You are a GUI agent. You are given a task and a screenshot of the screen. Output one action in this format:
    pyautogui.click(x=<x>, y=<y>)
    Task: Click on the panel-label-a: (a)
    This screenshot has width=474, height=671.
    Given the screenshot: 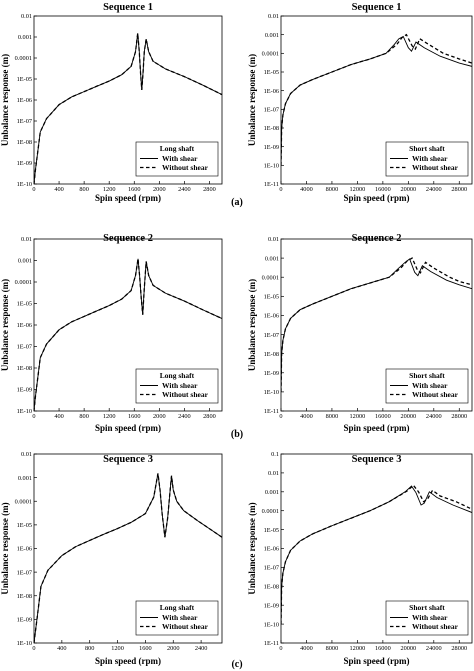 What is the action you would take?
    pyautogui.click(x=237, y=202)
    